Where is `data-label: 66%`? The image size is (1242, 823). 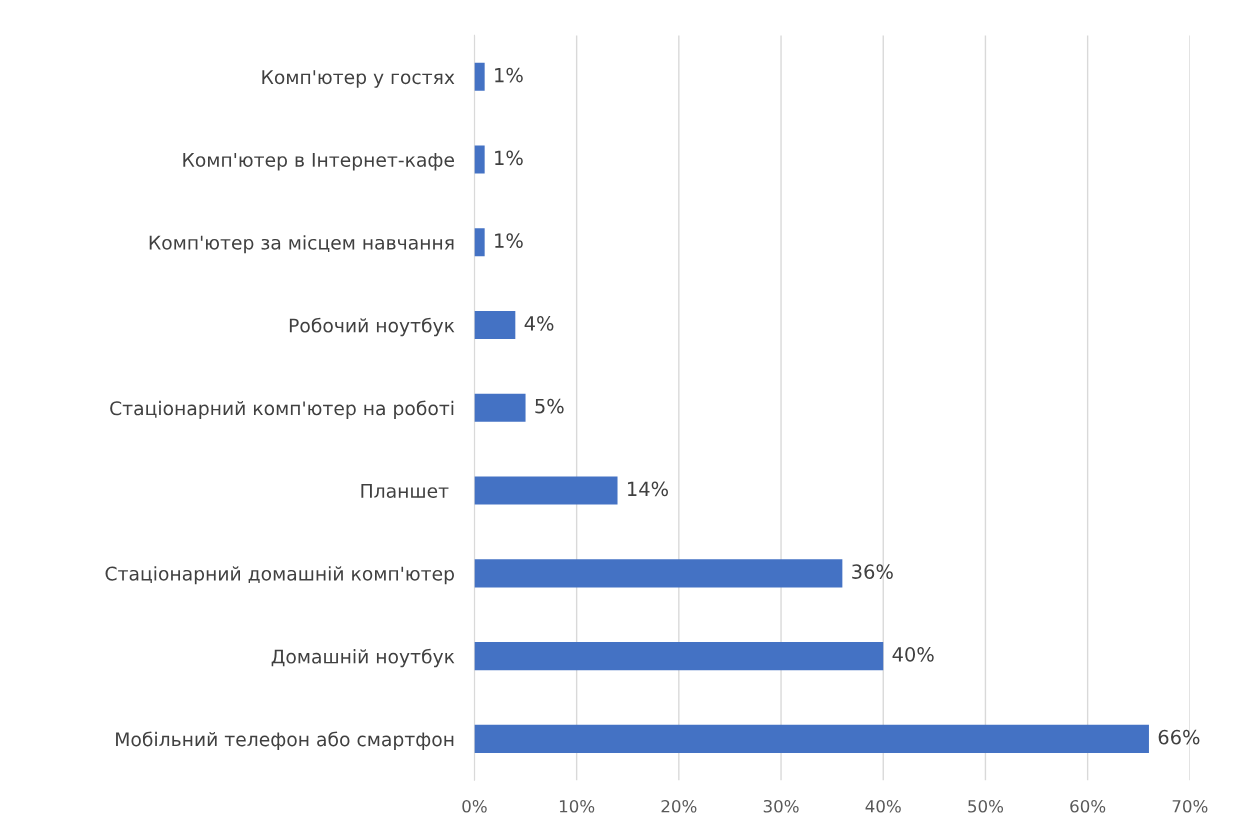 data-label: 66% is located at coordinates (1179, 737).